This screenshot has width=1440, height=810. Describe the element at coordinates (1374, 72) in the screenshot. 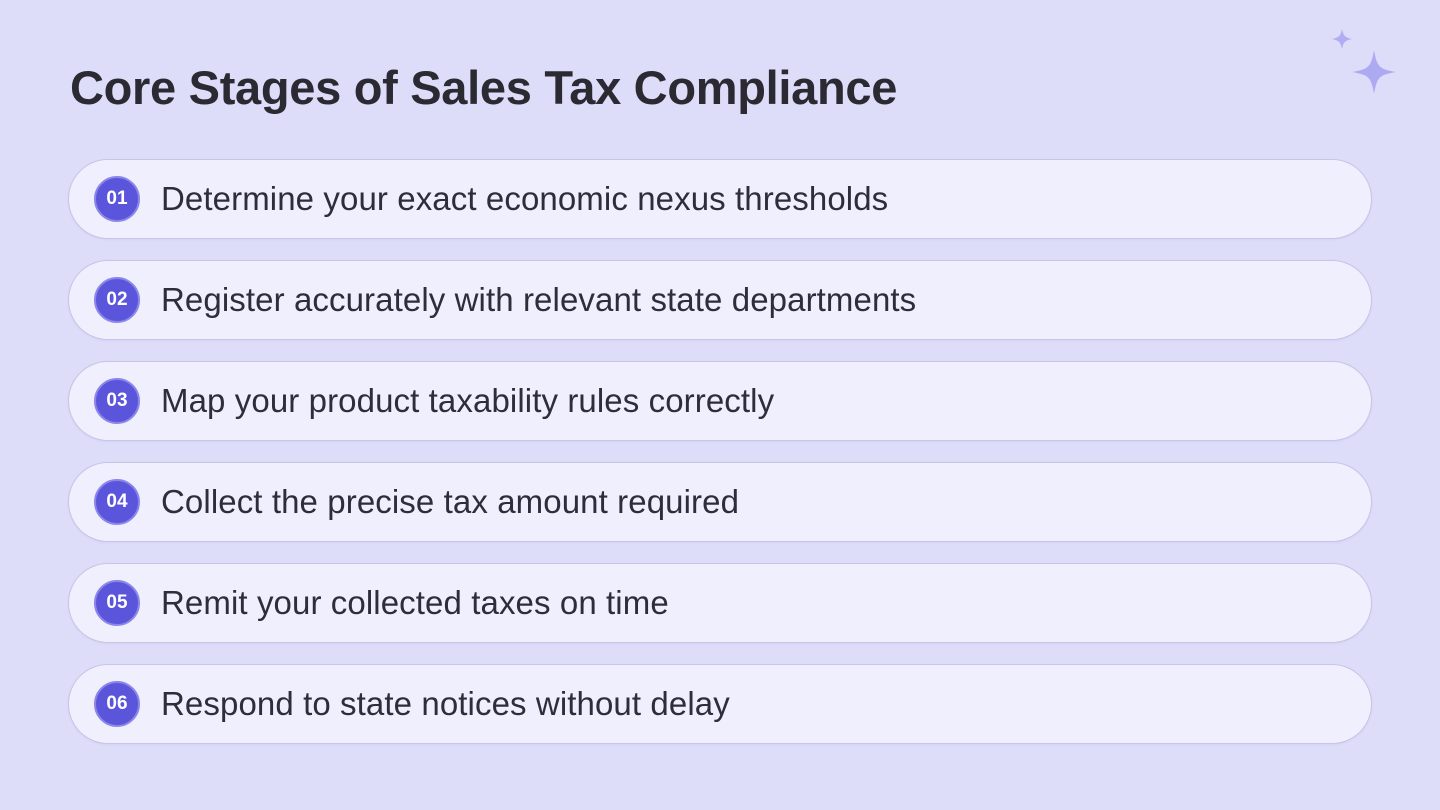

I see `sparkle-large-icon` at that location.